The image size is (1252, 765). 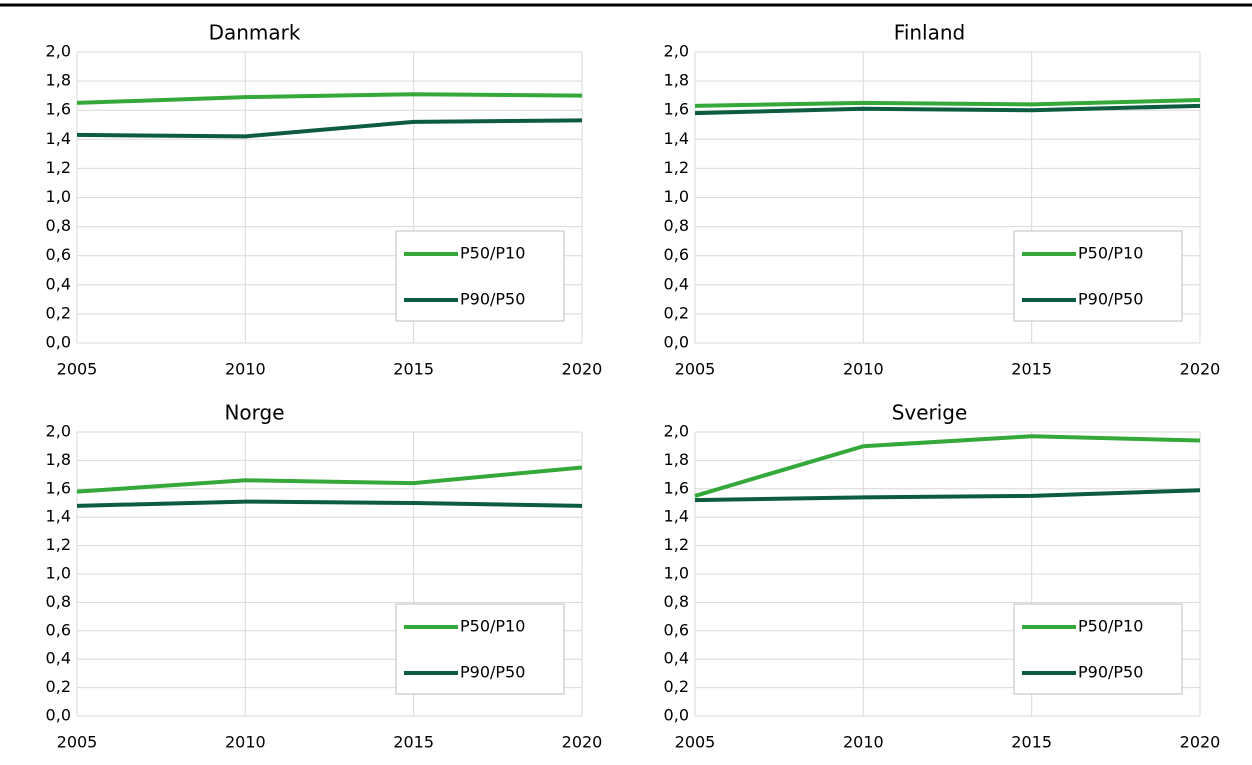 I want to click on chart-title: Norge, so click(x=254, y=413).